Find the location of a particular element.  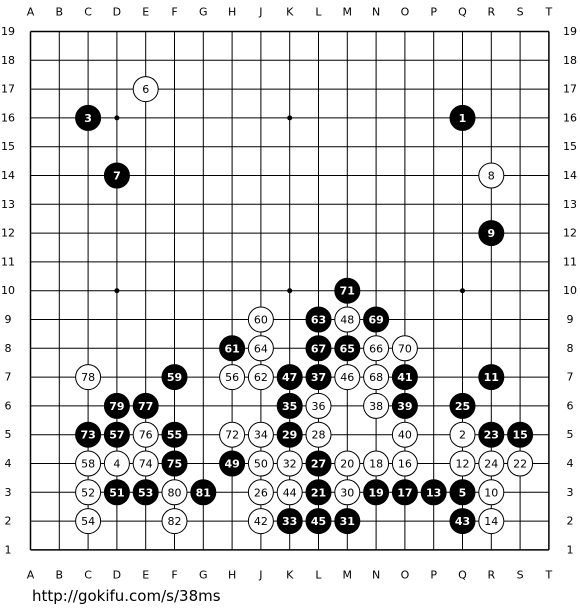

column-label: O is located at coordinates (405, 12).